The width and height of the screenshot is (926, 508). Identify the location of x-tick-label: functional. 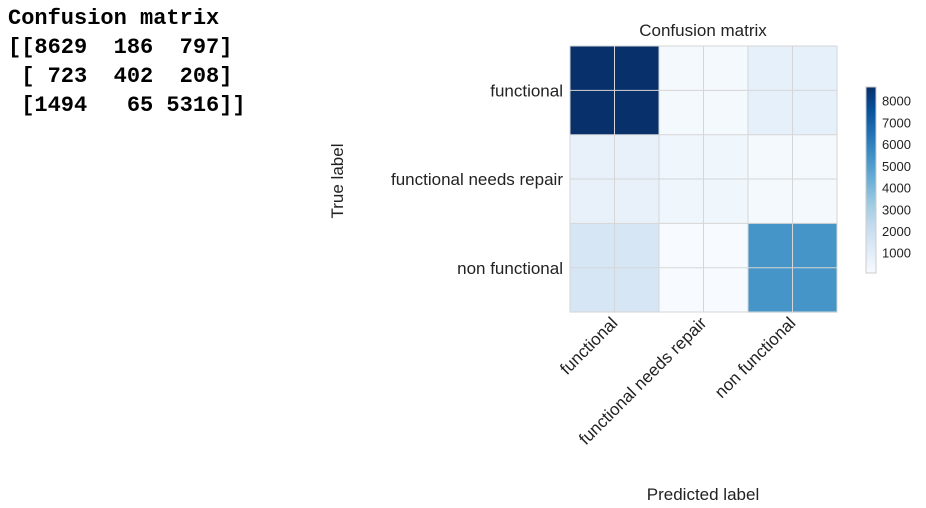
(588, 345).